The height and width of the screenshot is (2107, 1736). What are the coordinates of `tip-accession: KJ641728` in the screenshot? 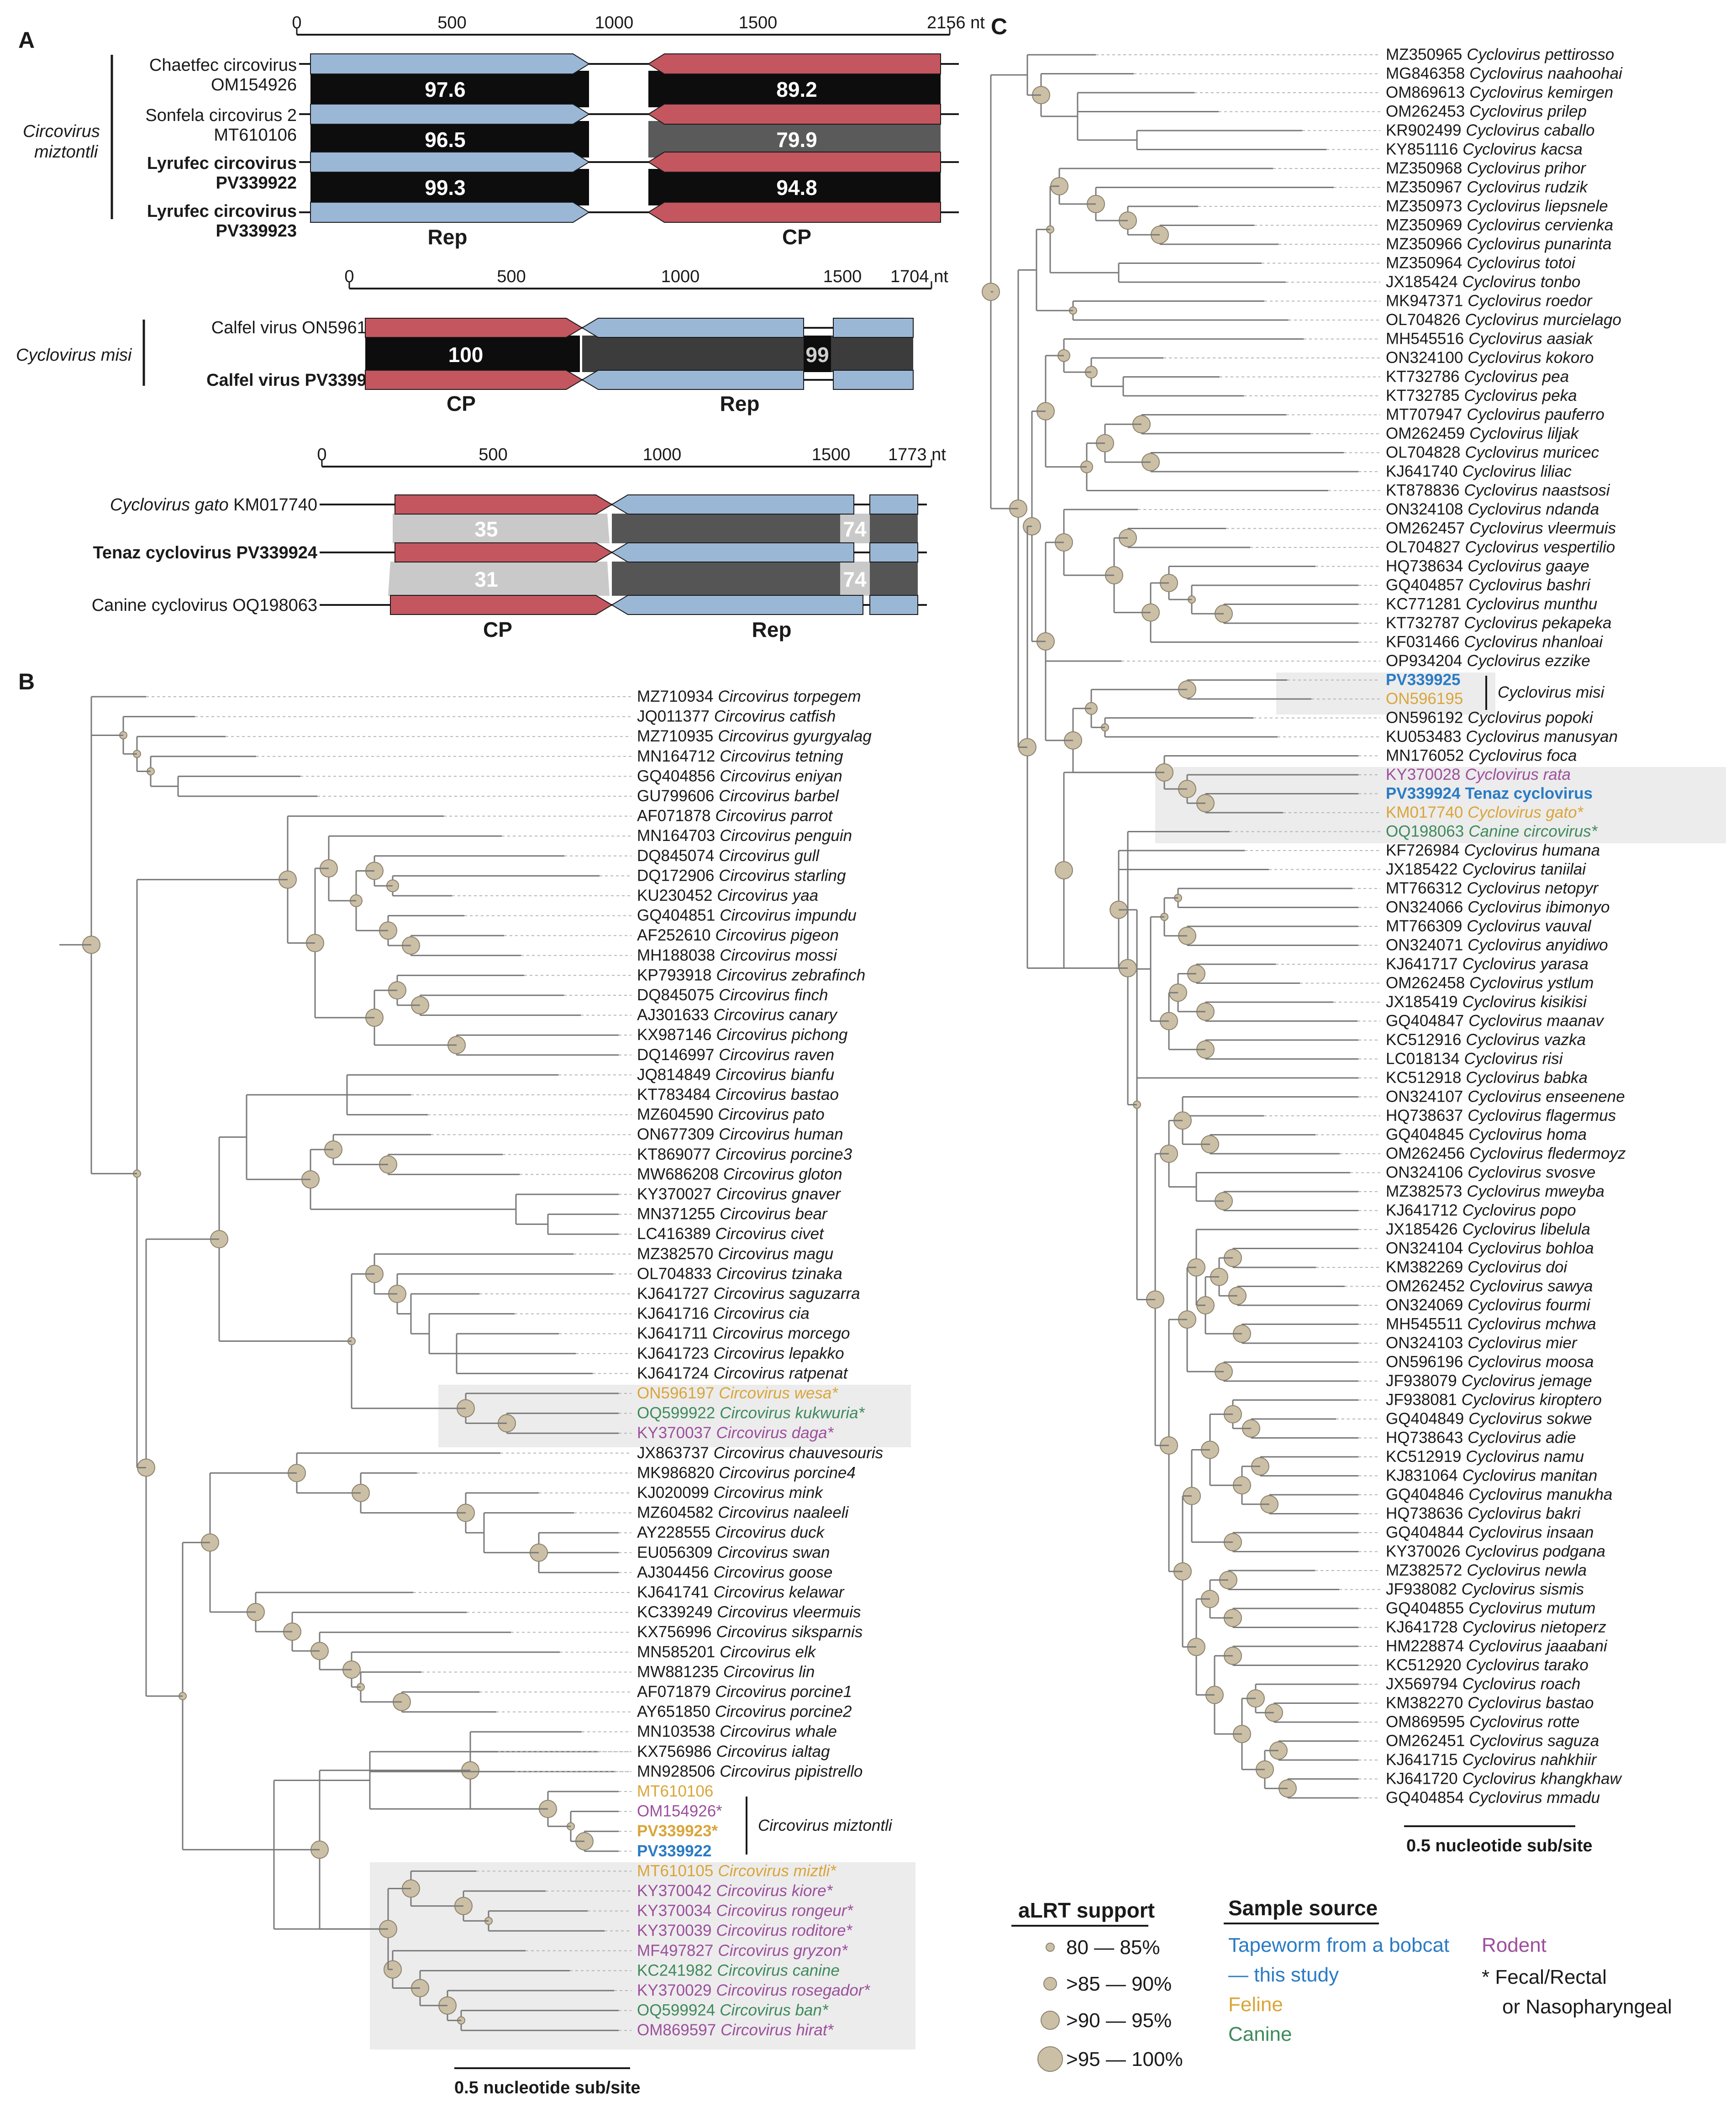 It's located at (1422, 1627).